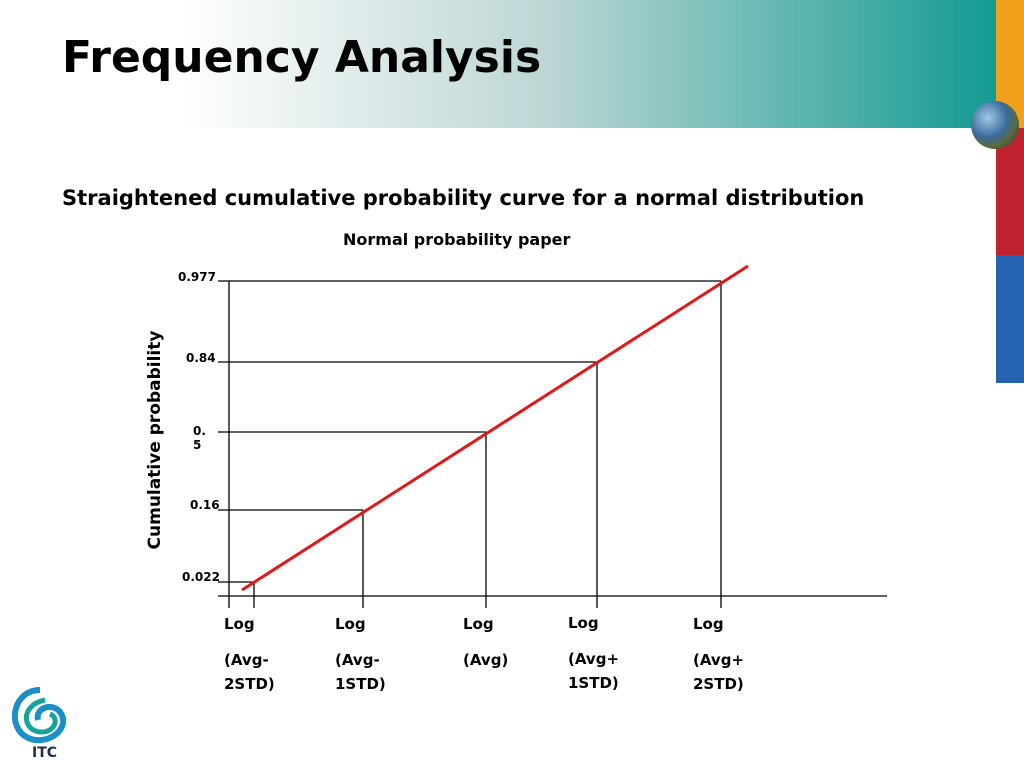 The width and height of the screenshot is (1024, 768). What do you see at coordinates (201, 358) in the screenshot?
I see `y-tick-label: 0.84` at bounding box center [201, 358].